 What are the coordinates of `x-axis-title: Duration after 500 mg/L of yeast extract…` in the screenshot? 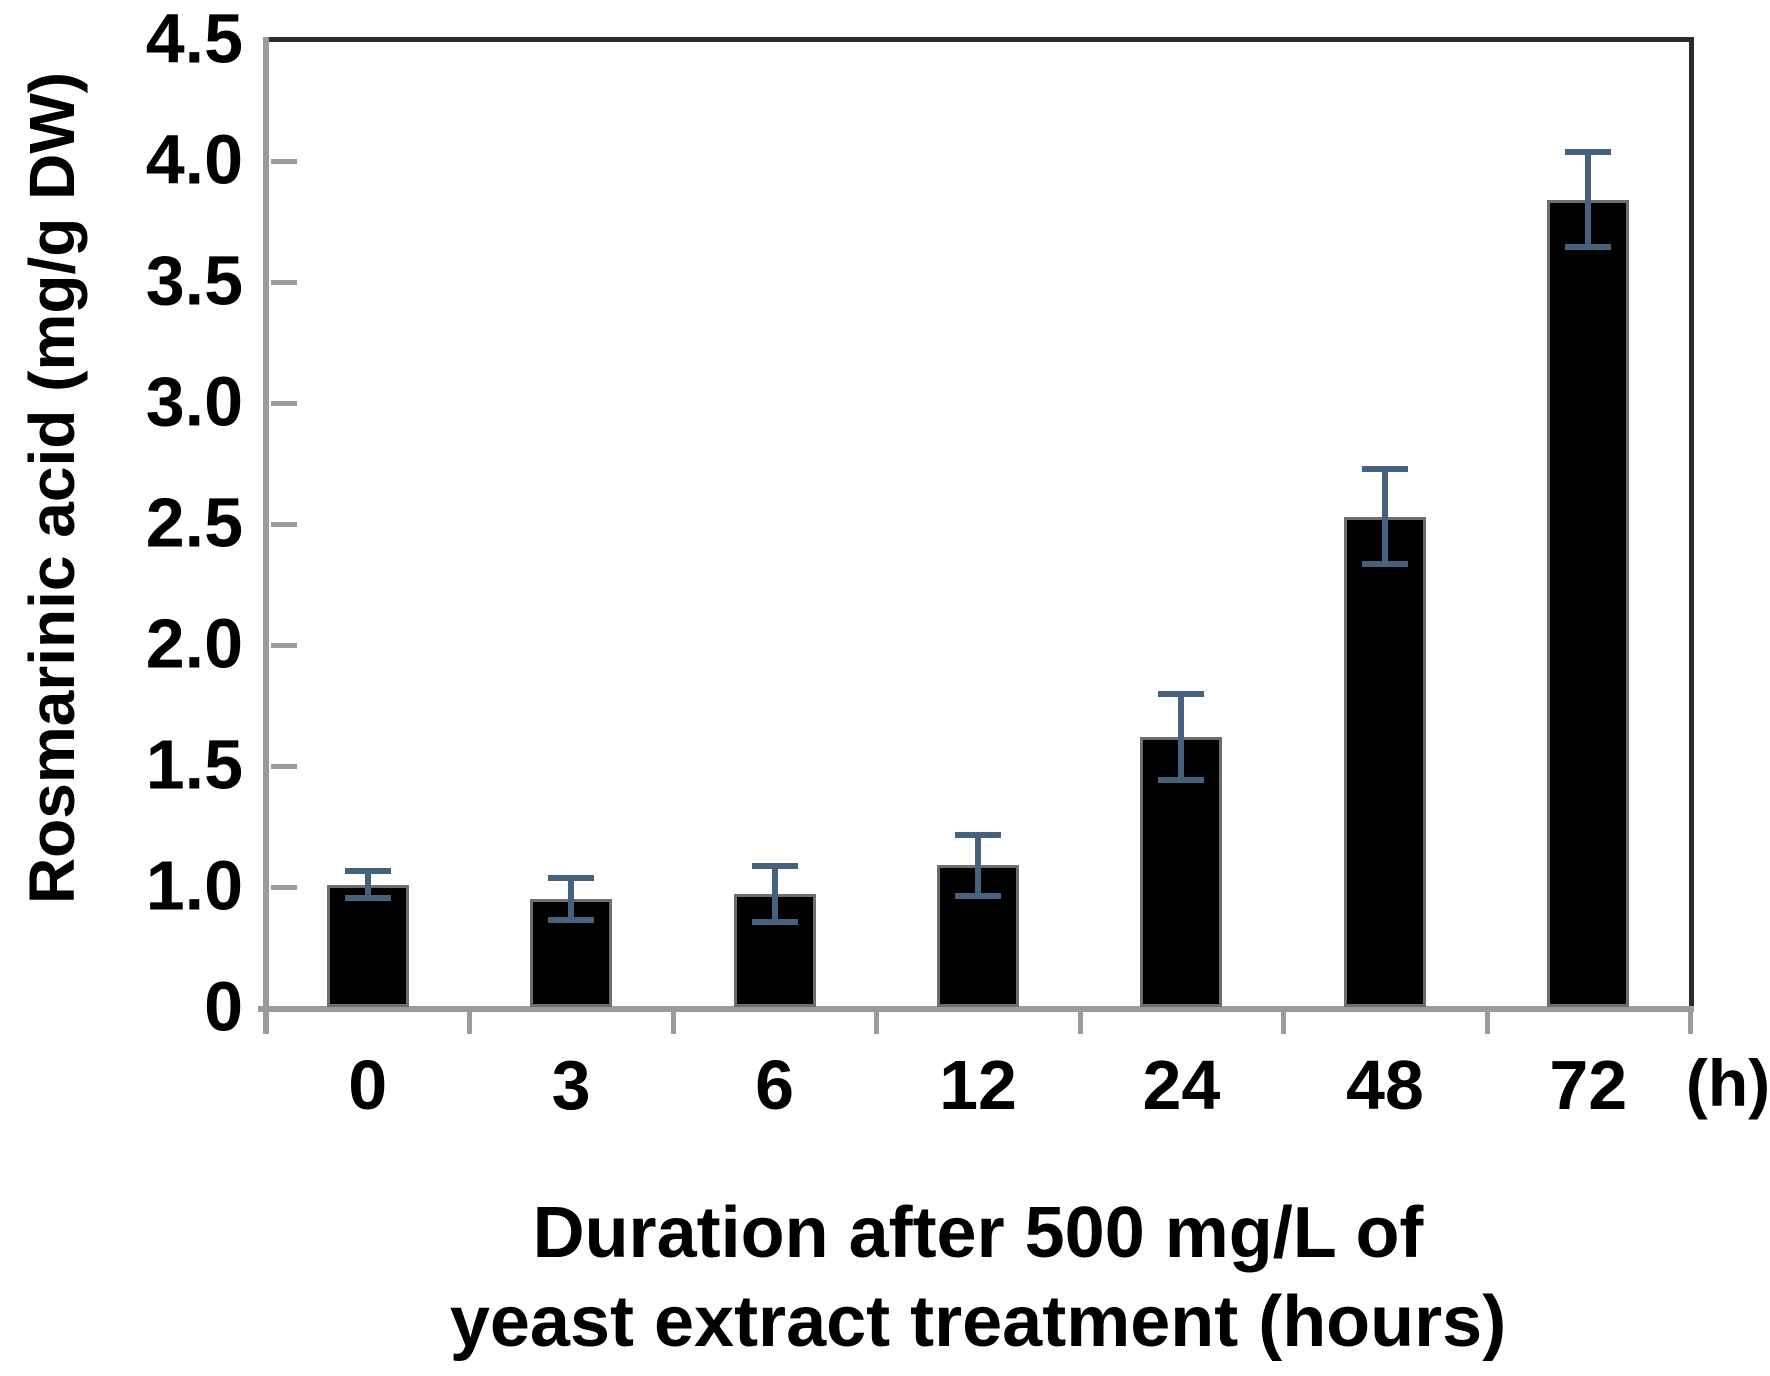 It's located at (978, 1278).